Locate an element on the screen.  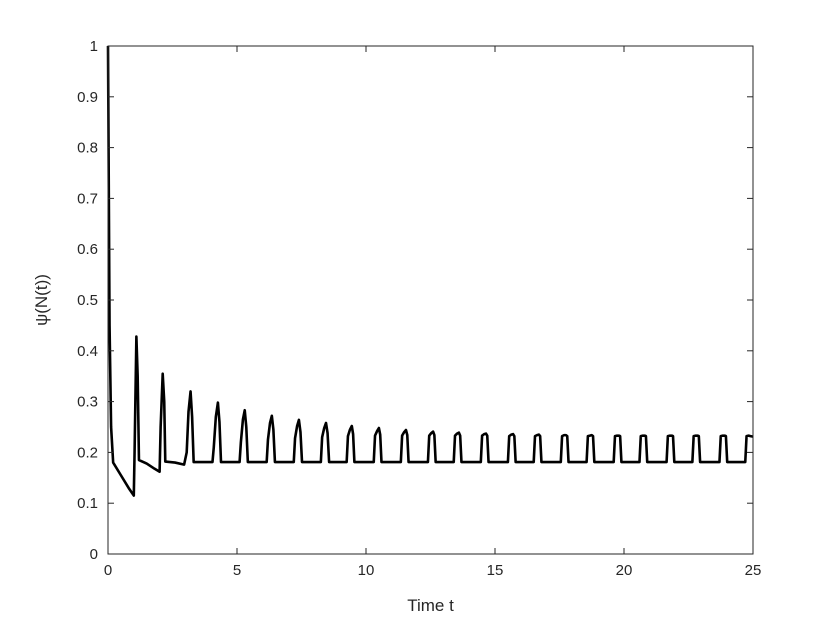
x-tick-label: 5 is located at coordinates (237, 570).